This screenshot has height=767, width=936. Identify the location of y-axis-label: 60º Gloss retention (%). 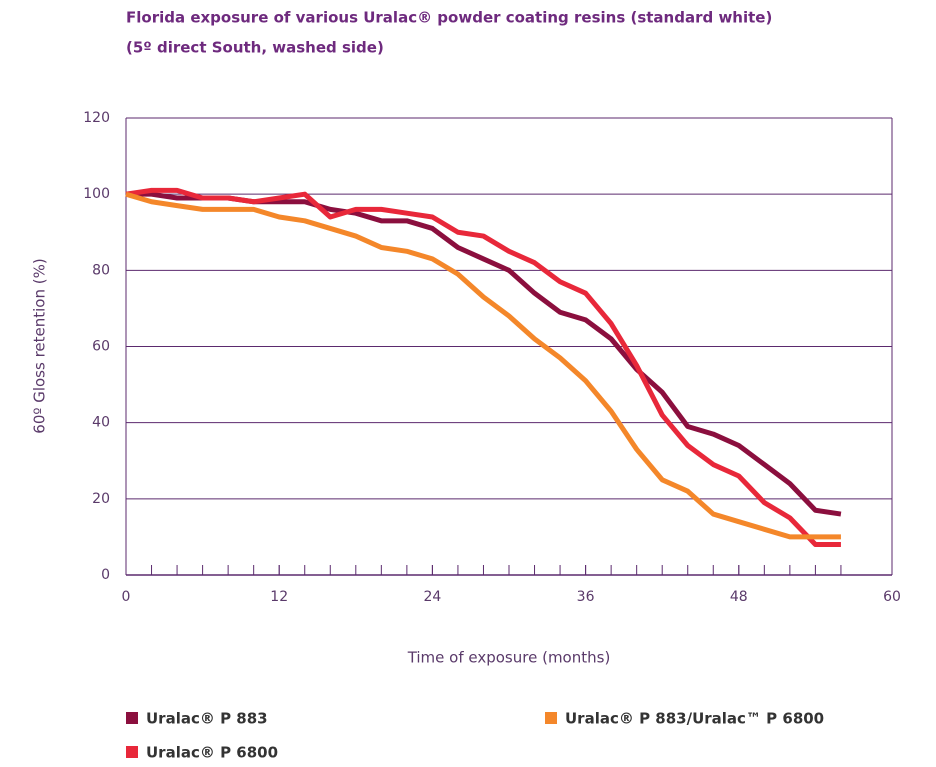
(40, 345).